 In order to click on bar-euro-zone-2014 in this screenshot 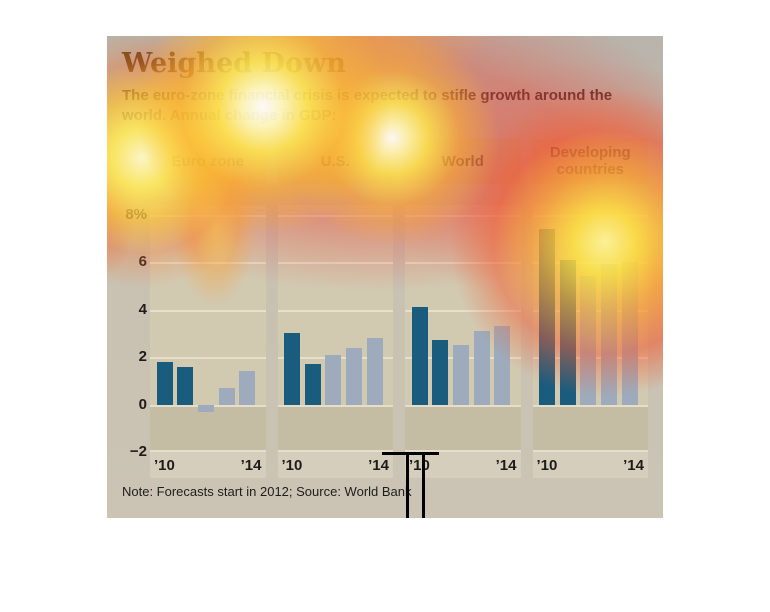, I will do `click(247, 388)`.